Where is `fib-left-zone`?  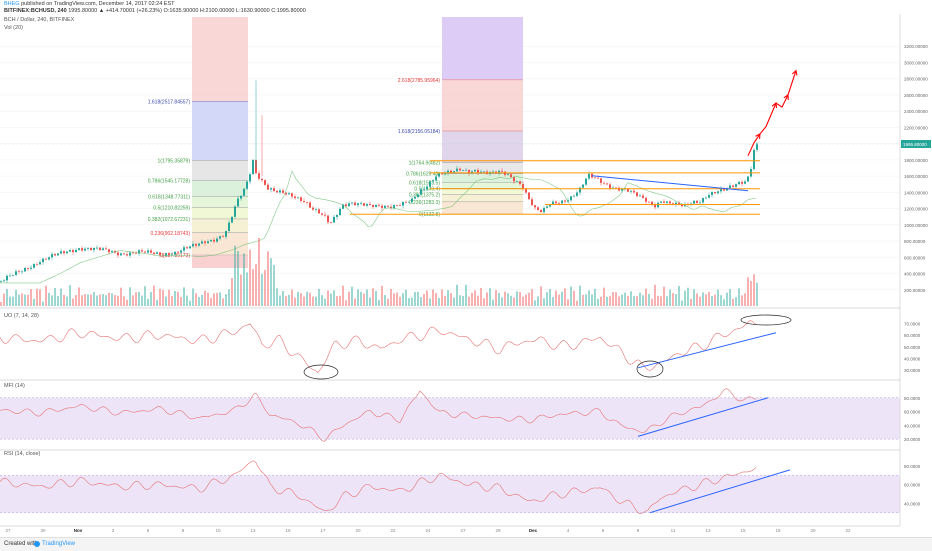
fib-left-zone is located at coordinates (220, 225).